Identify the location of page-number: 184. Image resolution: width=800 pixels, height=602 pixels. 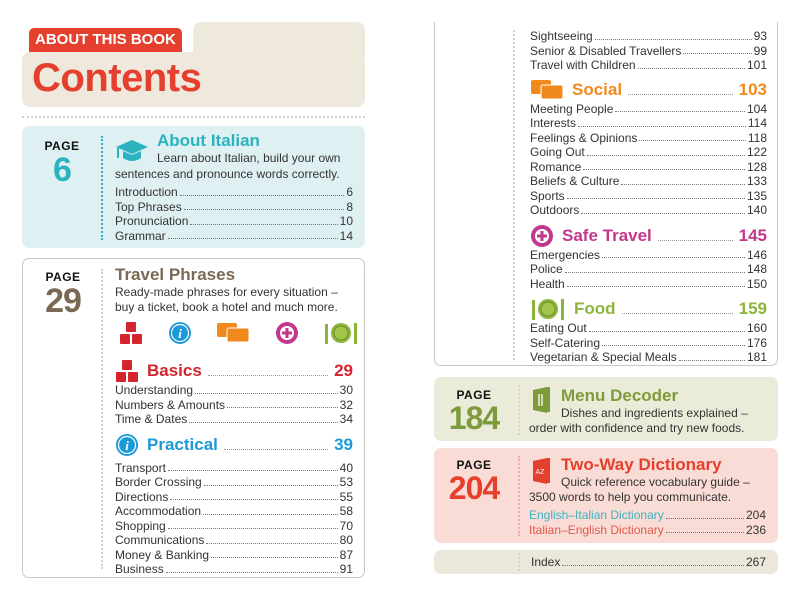
(474, 418).